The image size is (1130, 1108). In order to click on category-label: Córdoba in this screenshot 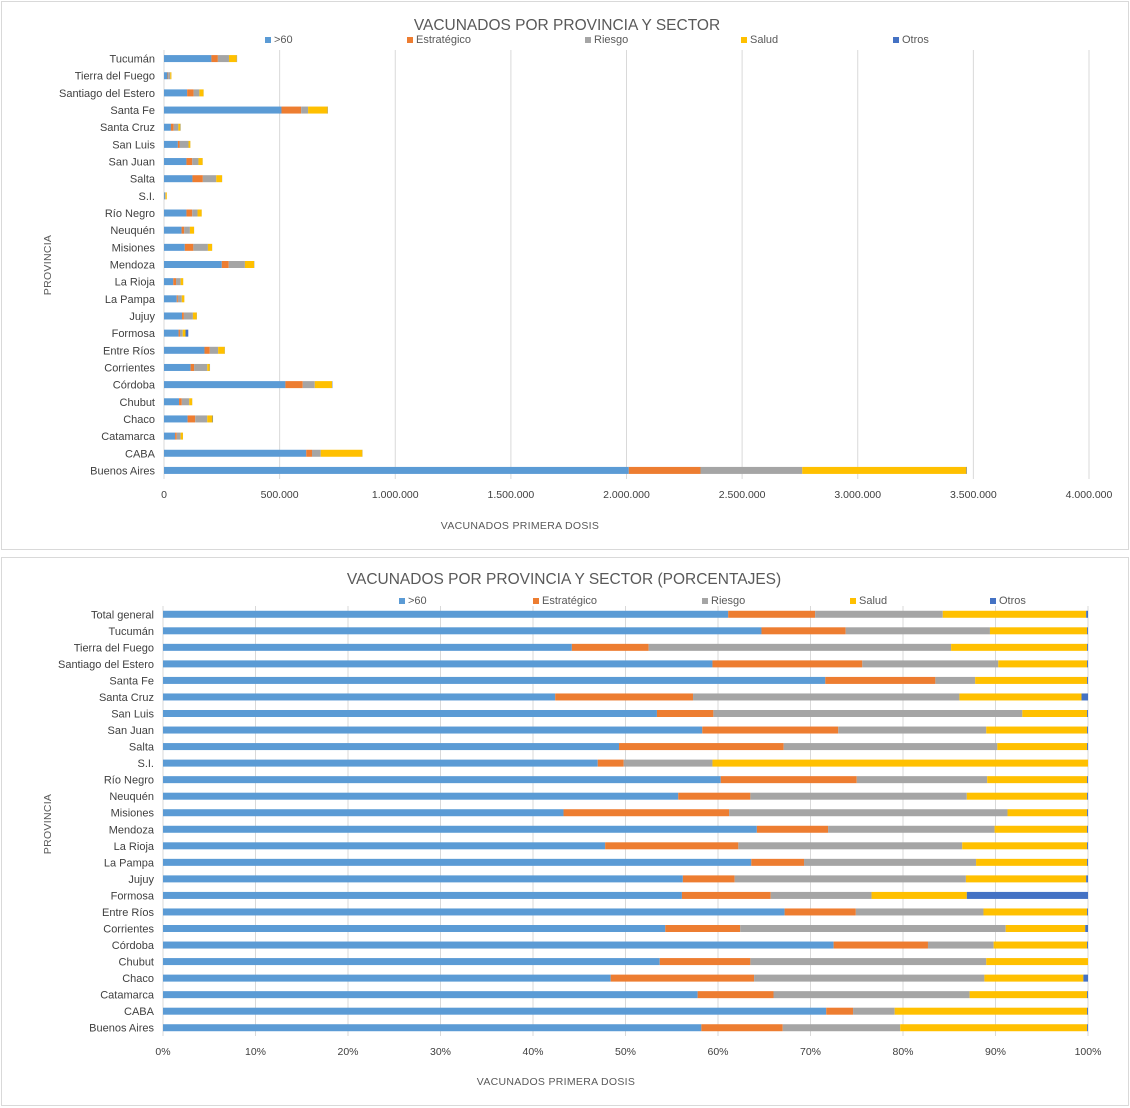, I will do `click(133, 946)`.